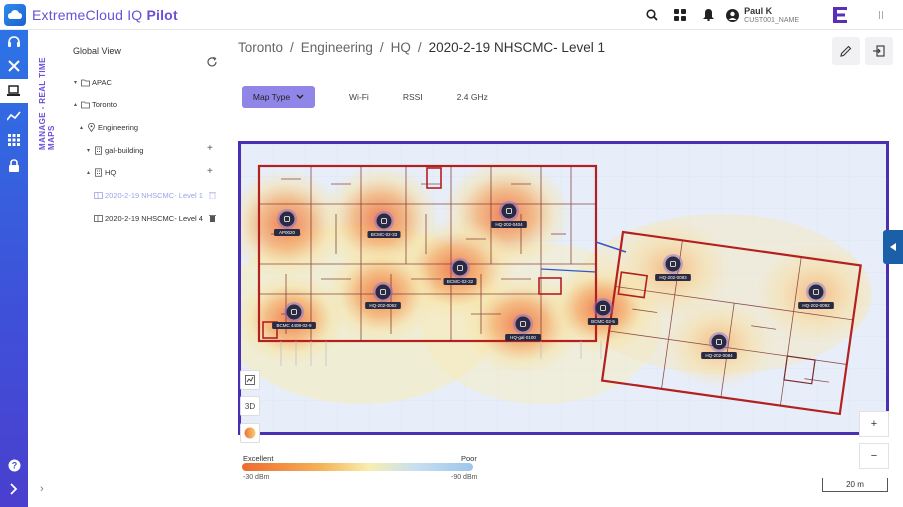 Image resolution: width=903 pixels, height=507 pixels. I want to click on top-right-controls: Paul K CUST001_NAME, so click(770, 15).